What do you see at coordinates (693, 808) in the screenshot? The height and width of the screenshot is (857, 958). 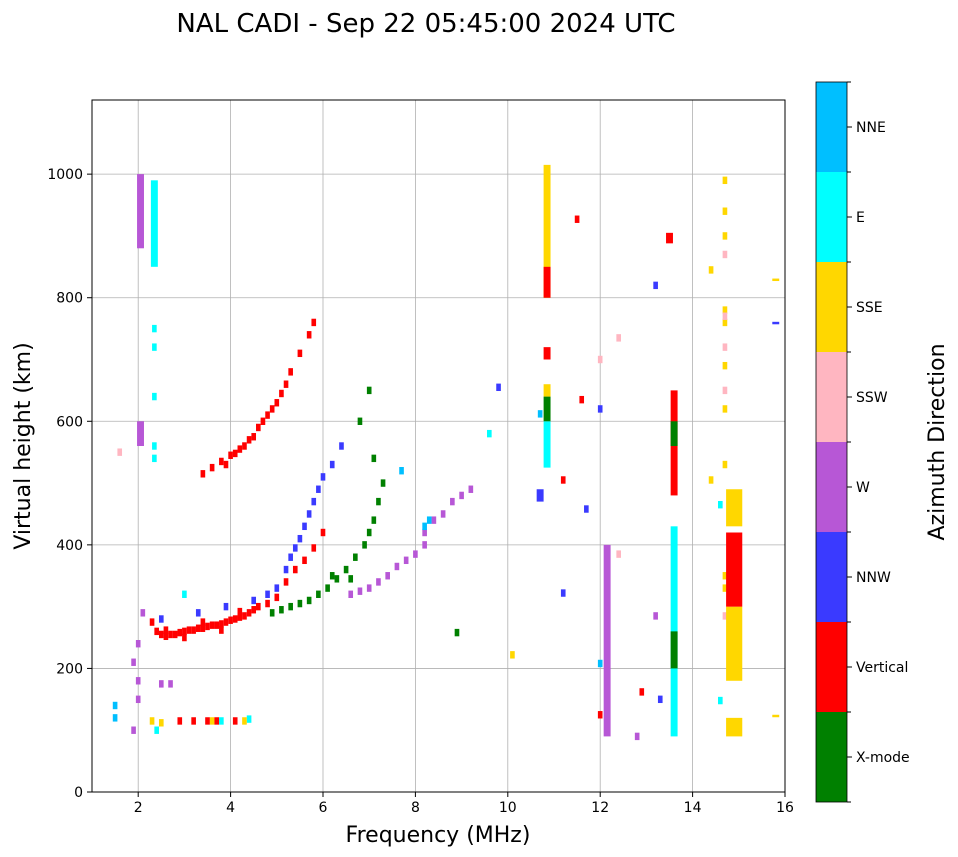 I see `x-tick-label: 14` at bounding box center [693, 808].